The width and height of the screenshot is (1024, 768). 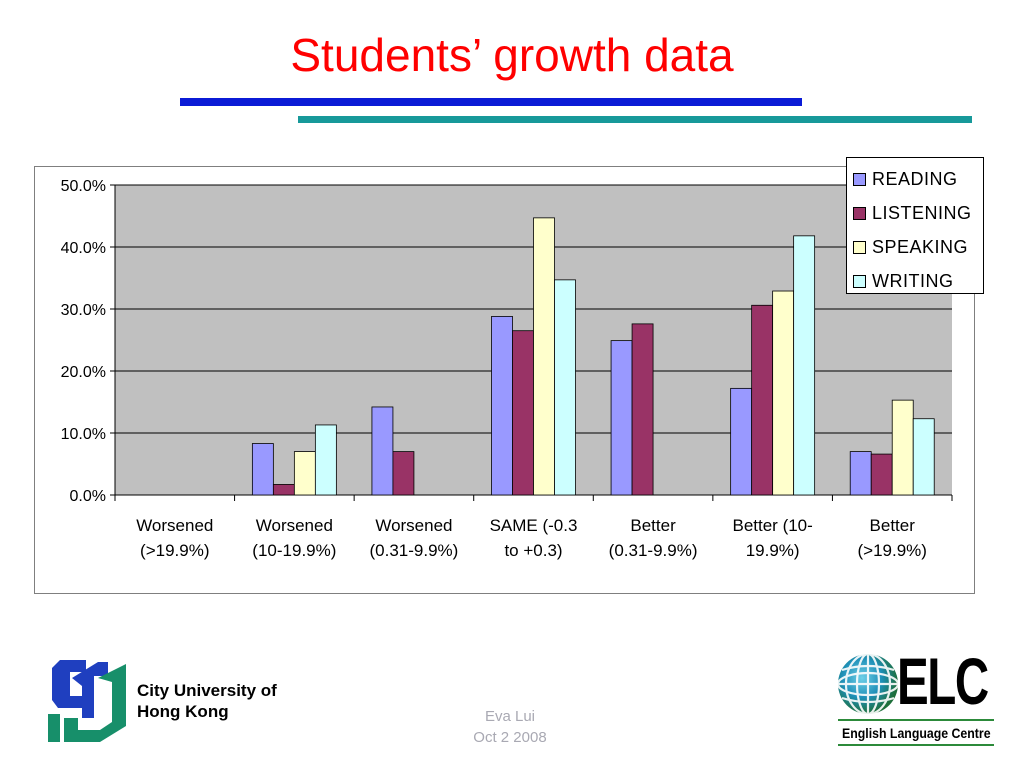 I want to click on legend-label-writing: WRITING, so click(x=913, y=280).